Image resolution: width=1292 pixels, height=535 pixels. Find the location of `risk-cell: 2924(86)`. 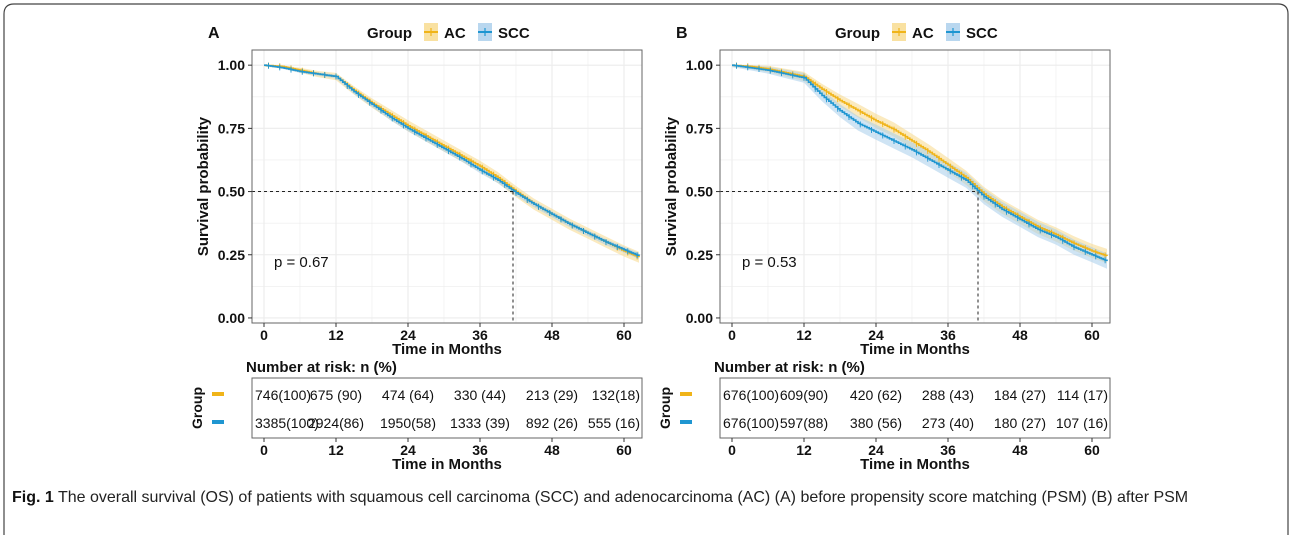

risk-cell: 2924(86) is located at coordinates (336, 423).